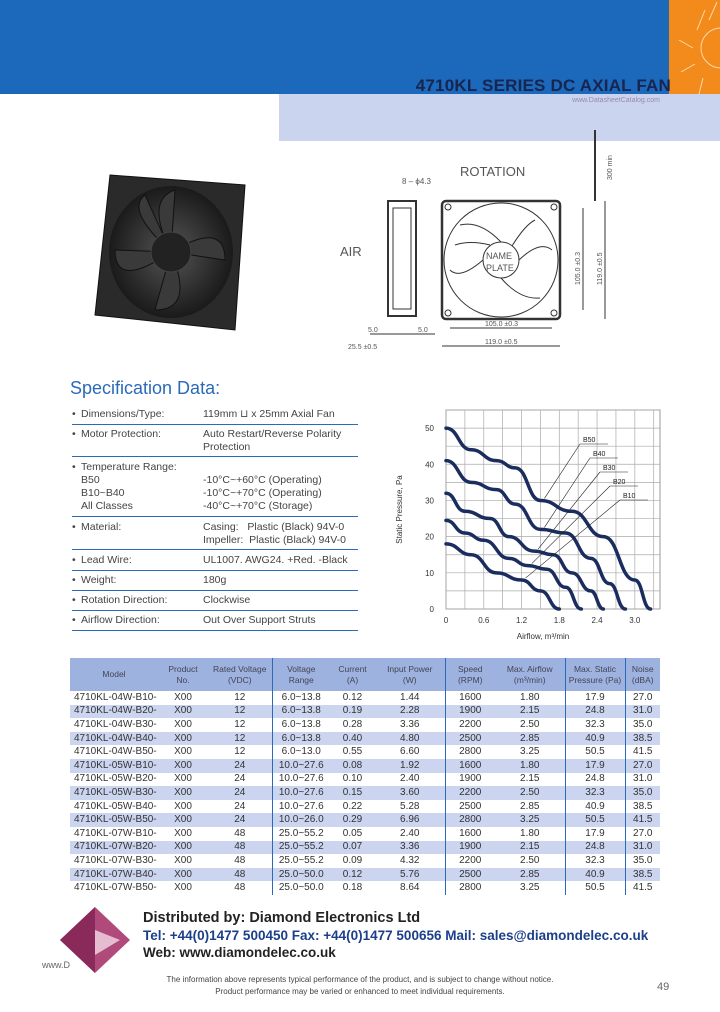 The width and height of the screenshot is (720, 1012). I want to click on table-cell: 4710KL-04W-B20-, so click(114, 711).